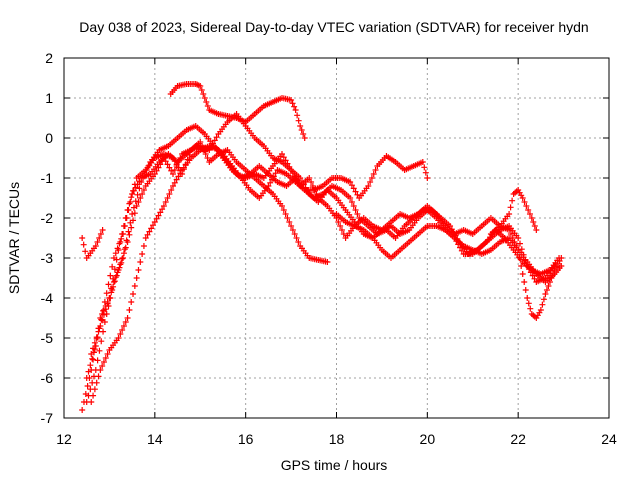 This screenshot has width=640, height=480. What do you see at coordinates (526, 272) in the screenshot?
I see `series-sat-i` at bounding box center [526, 272].